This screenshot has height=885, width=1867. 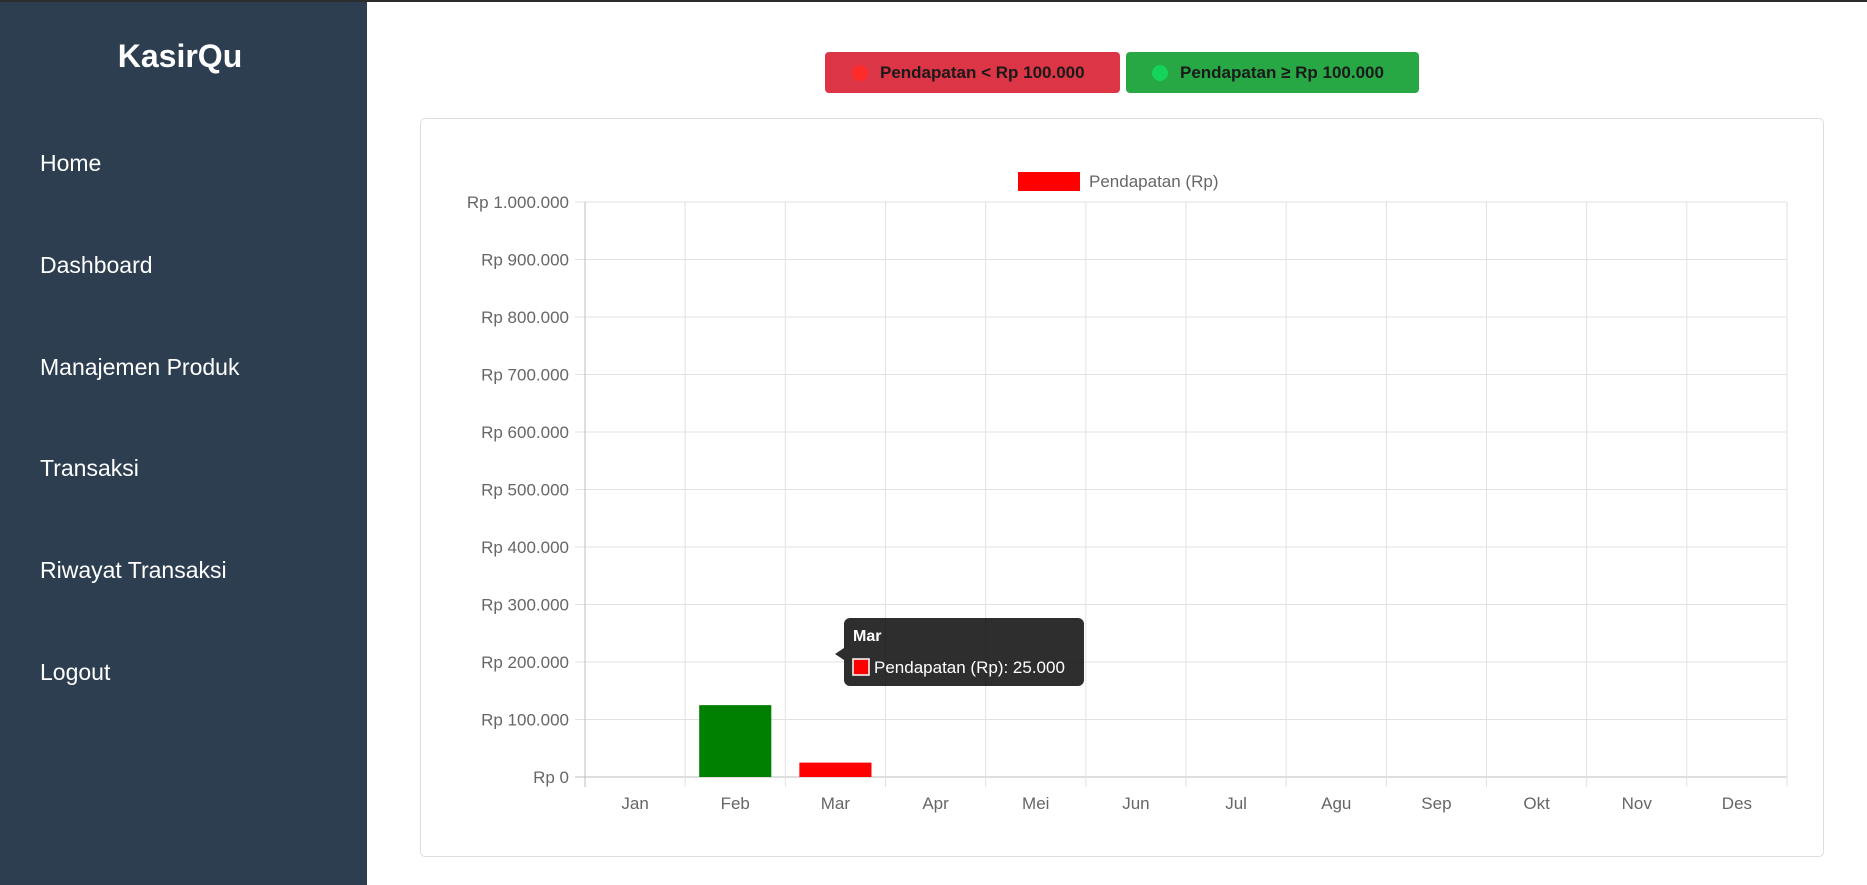 What do you see at coordinates (835, 769) in the screenshot?
I see `bar-mar` at bounding box center [835, 769].